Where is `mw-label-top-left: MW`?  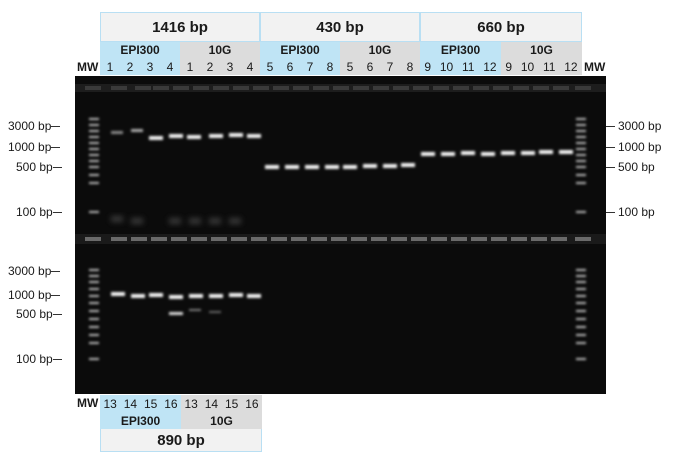
mw-label-top-left: MW is located at coordinates (88, 67).